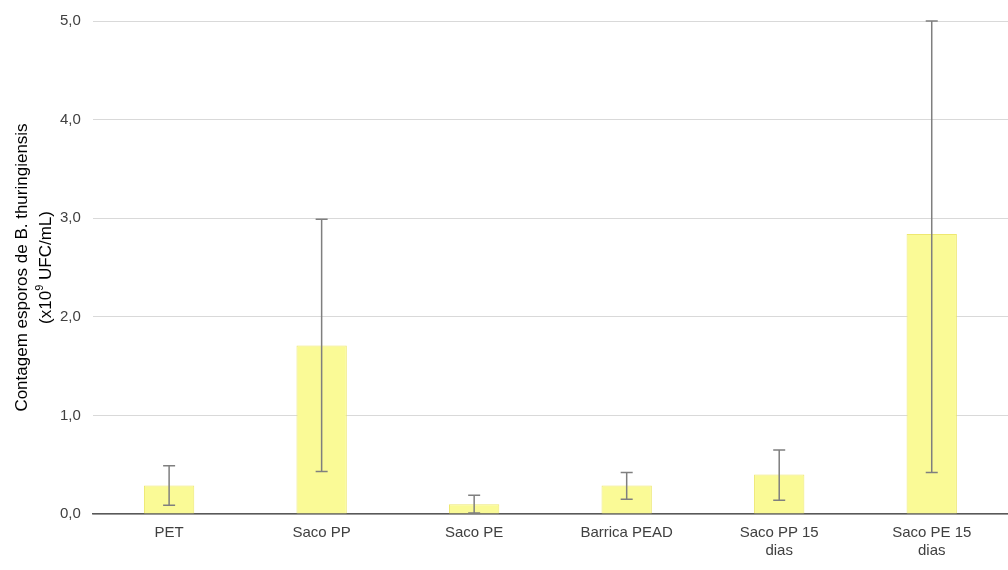 This screenshot has height=570, width=1008. I want to click on y-tick-label: 5,0, so click(70, 20).